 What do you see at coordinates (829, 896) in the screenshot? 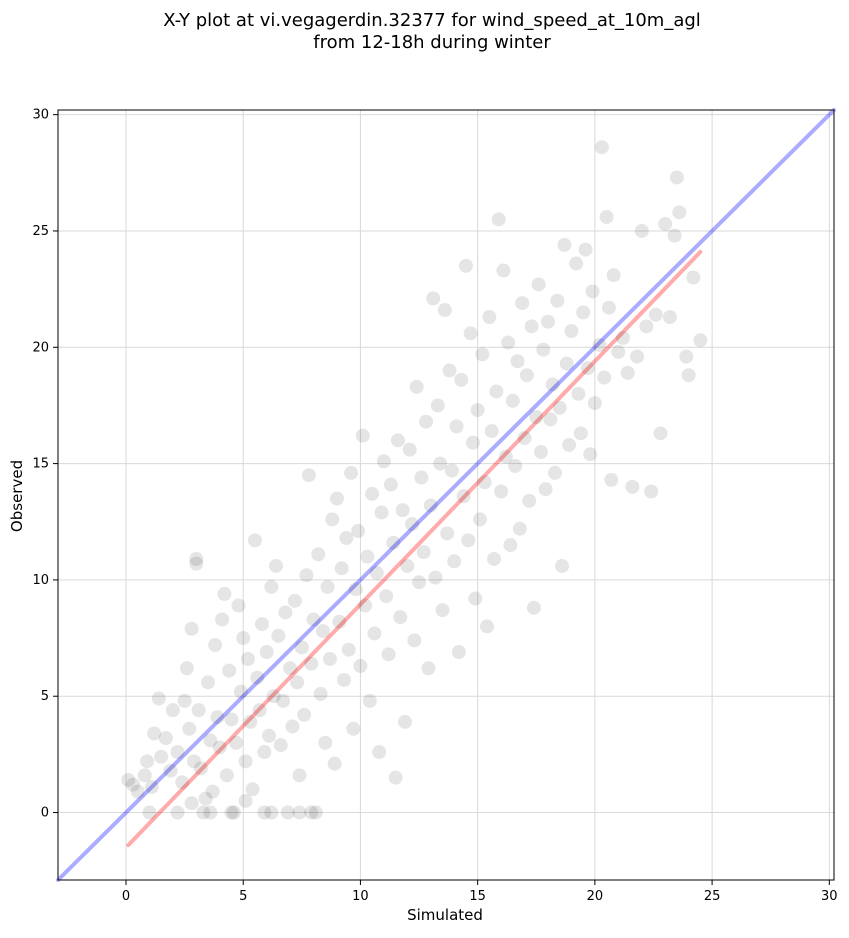
I see `x-tick-label: 30` at bounding box center [829, 896].